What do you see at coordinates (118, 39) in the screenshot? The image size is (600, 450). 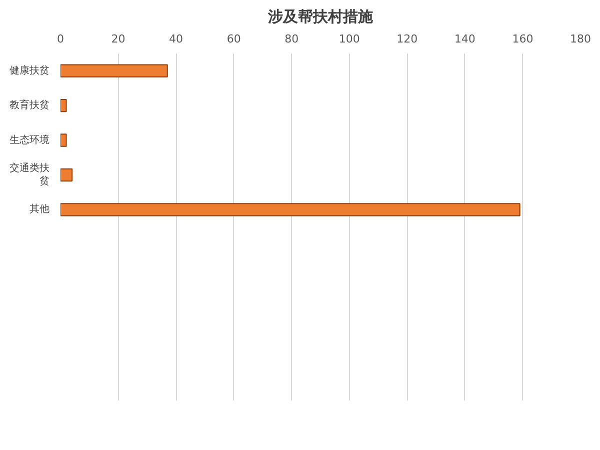 I see `x-tick-label: 20` at bounding box center [118, 39].